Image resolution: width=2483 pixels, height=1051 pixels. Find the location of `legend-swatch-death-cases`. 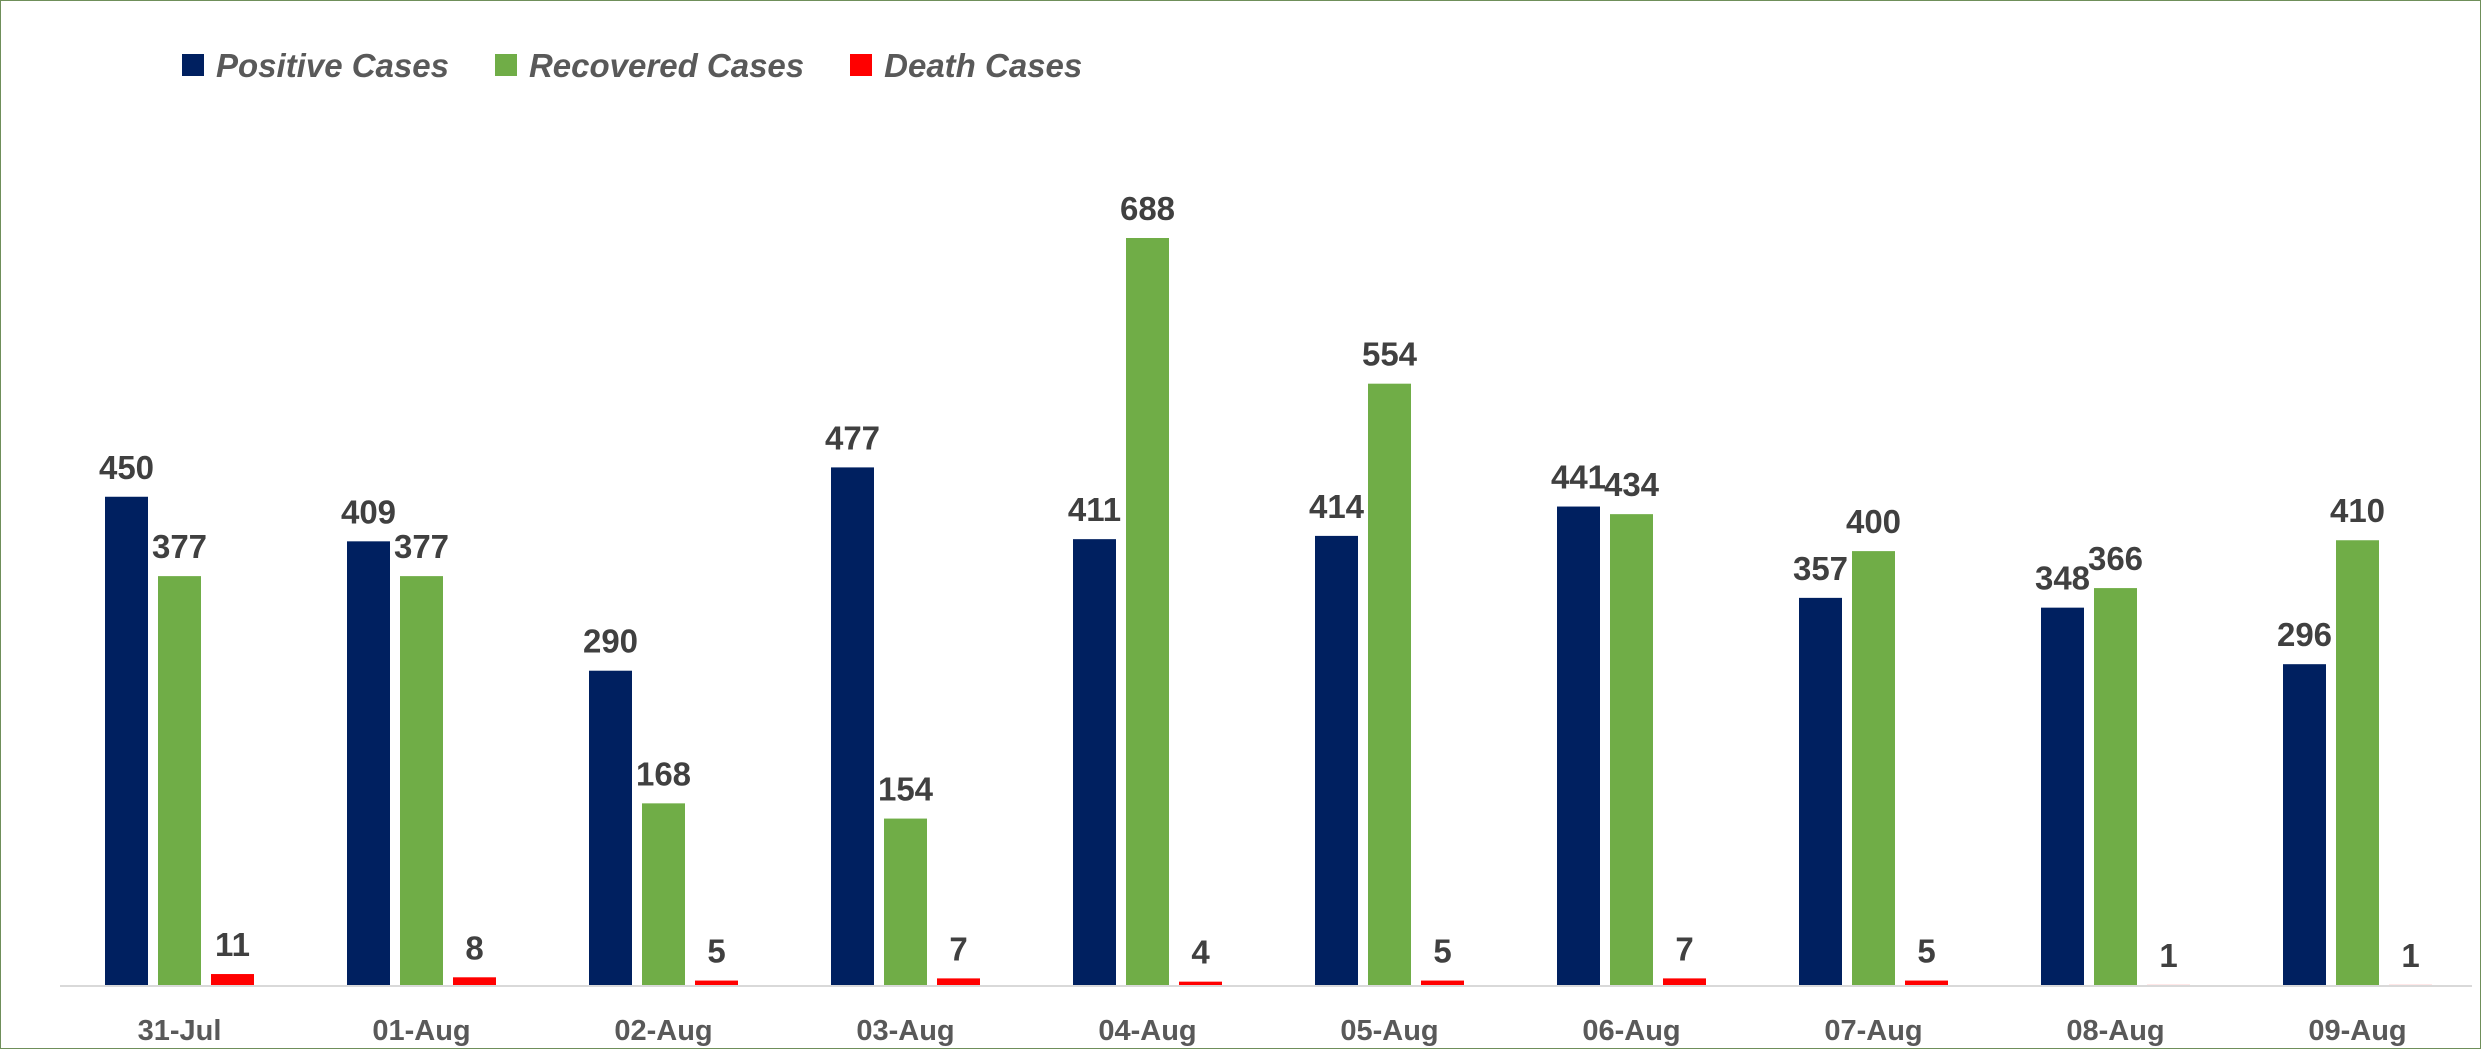

legend-swatch-death-cases is located at coordinates (861, 65).